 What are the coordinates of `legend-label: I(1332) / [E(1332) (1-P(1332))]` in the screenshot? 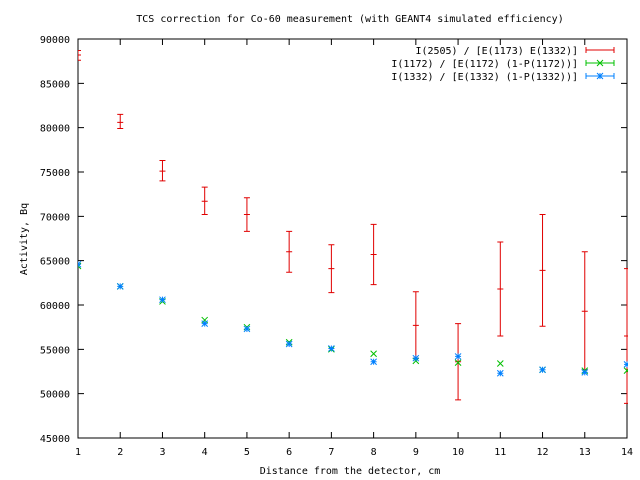 It's located at (484, 77).